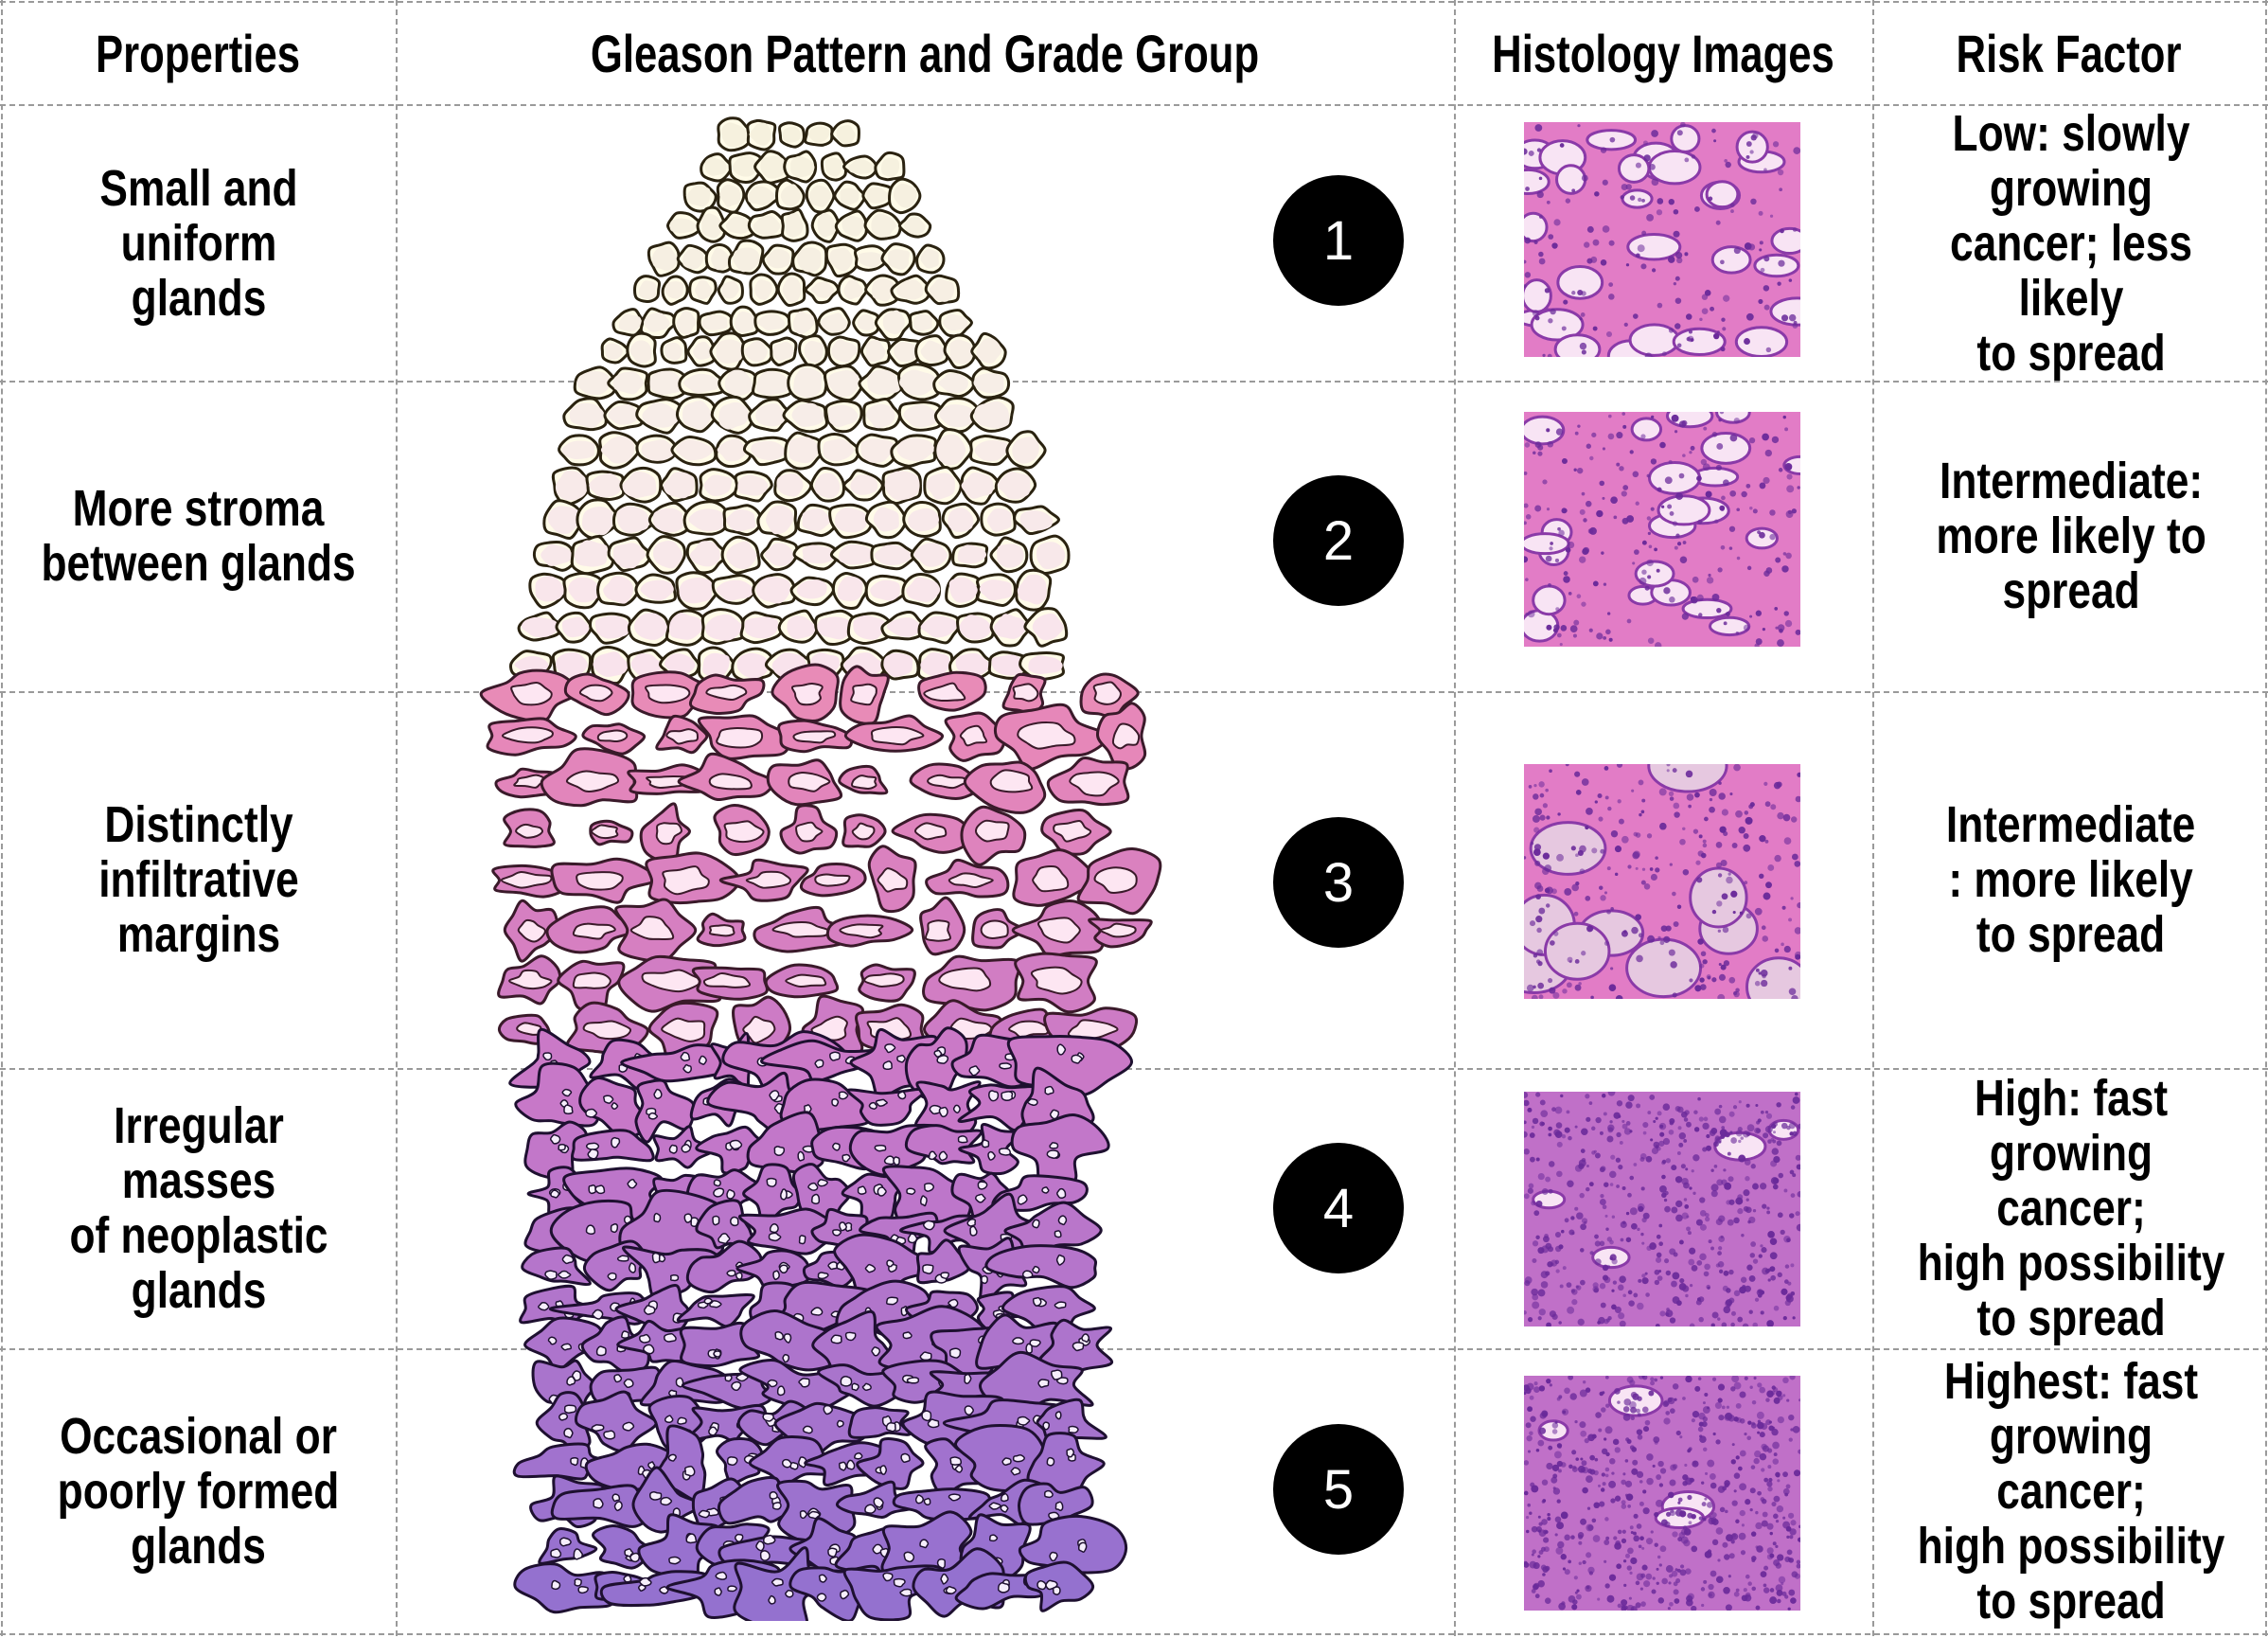 The width and height of the screenshot is (2268, 1638). Describe the element at coordinates (2071, 536) in the screenshot. I see `risk-row2-text: Intermediate: more likely to spread` at that location.